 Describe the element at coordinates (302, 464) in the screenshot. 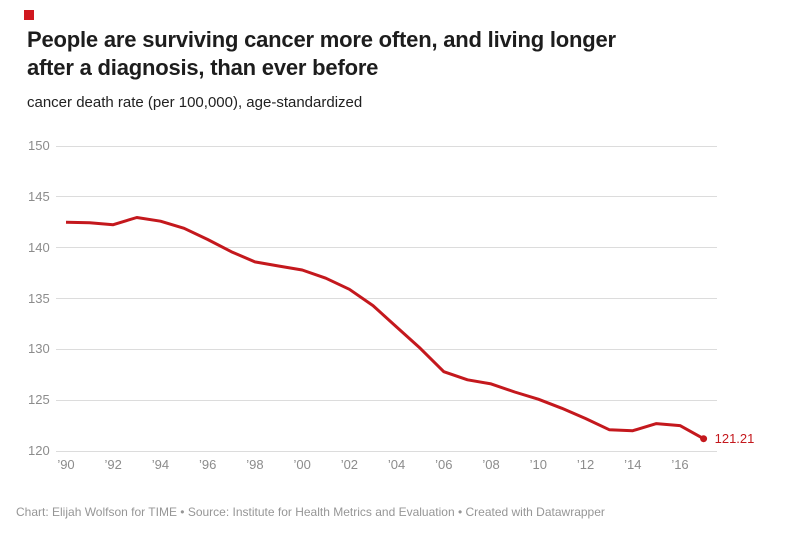

I see `x-tick-label: ’00` at that location.